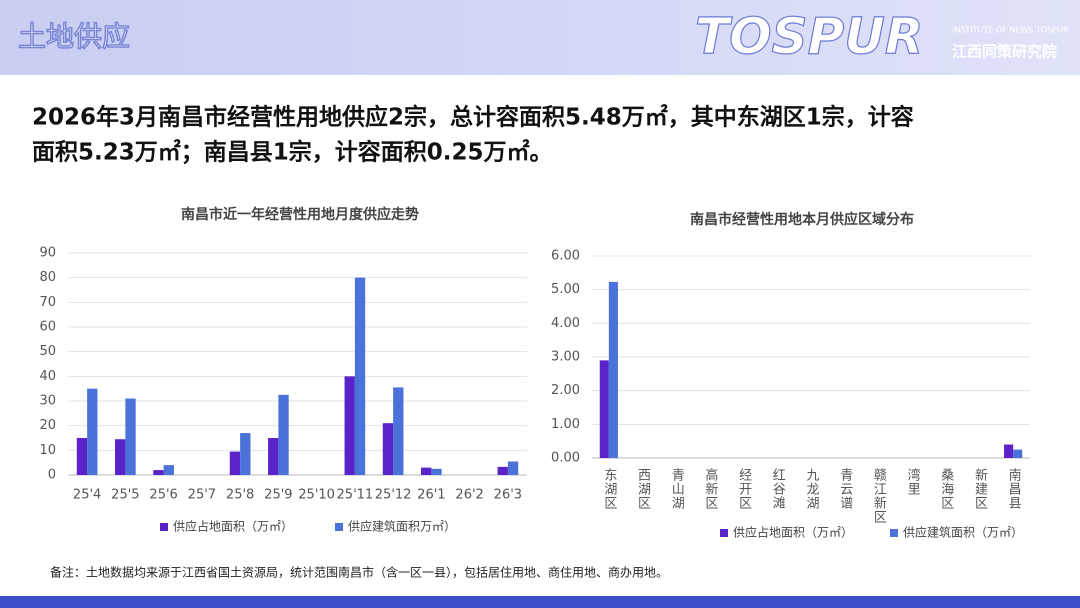 This screenshot has width=1080, height=608. I want to click on logo-sub-en: INSTITUTE OF NEWS TOSPUR, so click(1010, 30).